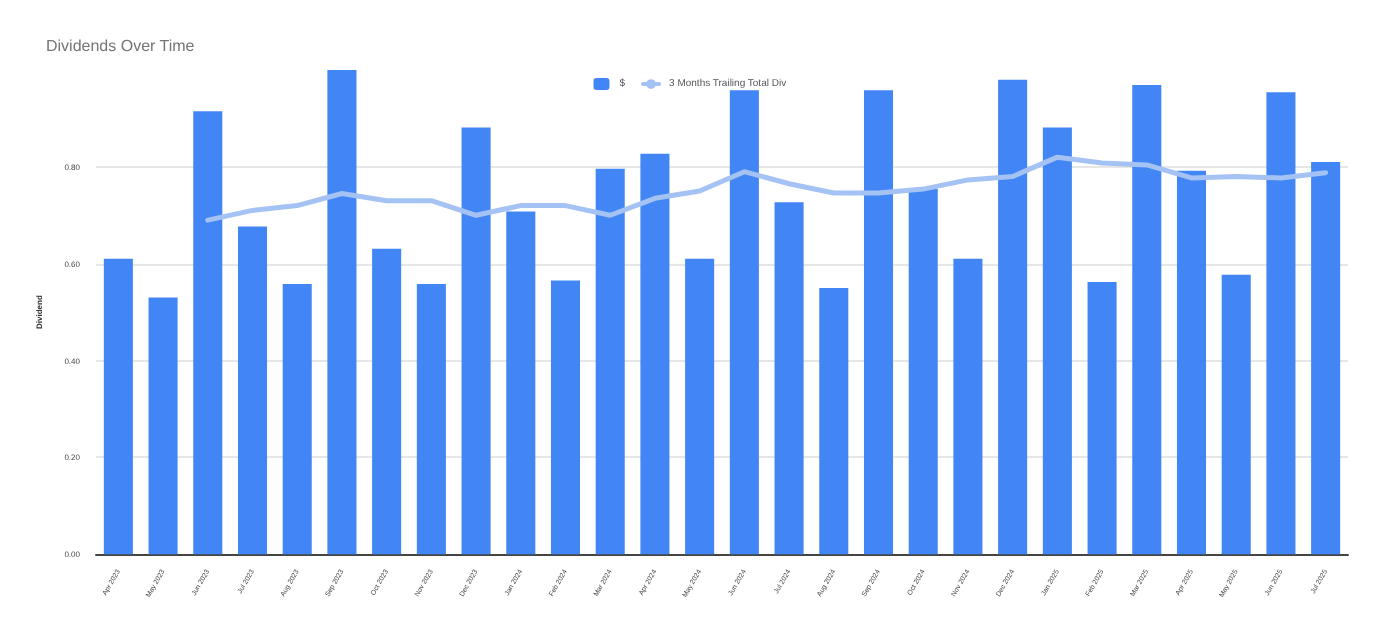 Image resolution: width=1380 pixels, height=620 pixels. Describe the element at coordinates (121, 46) in the screenshot. I see `chart-title: Dividends Over Time` at that location.